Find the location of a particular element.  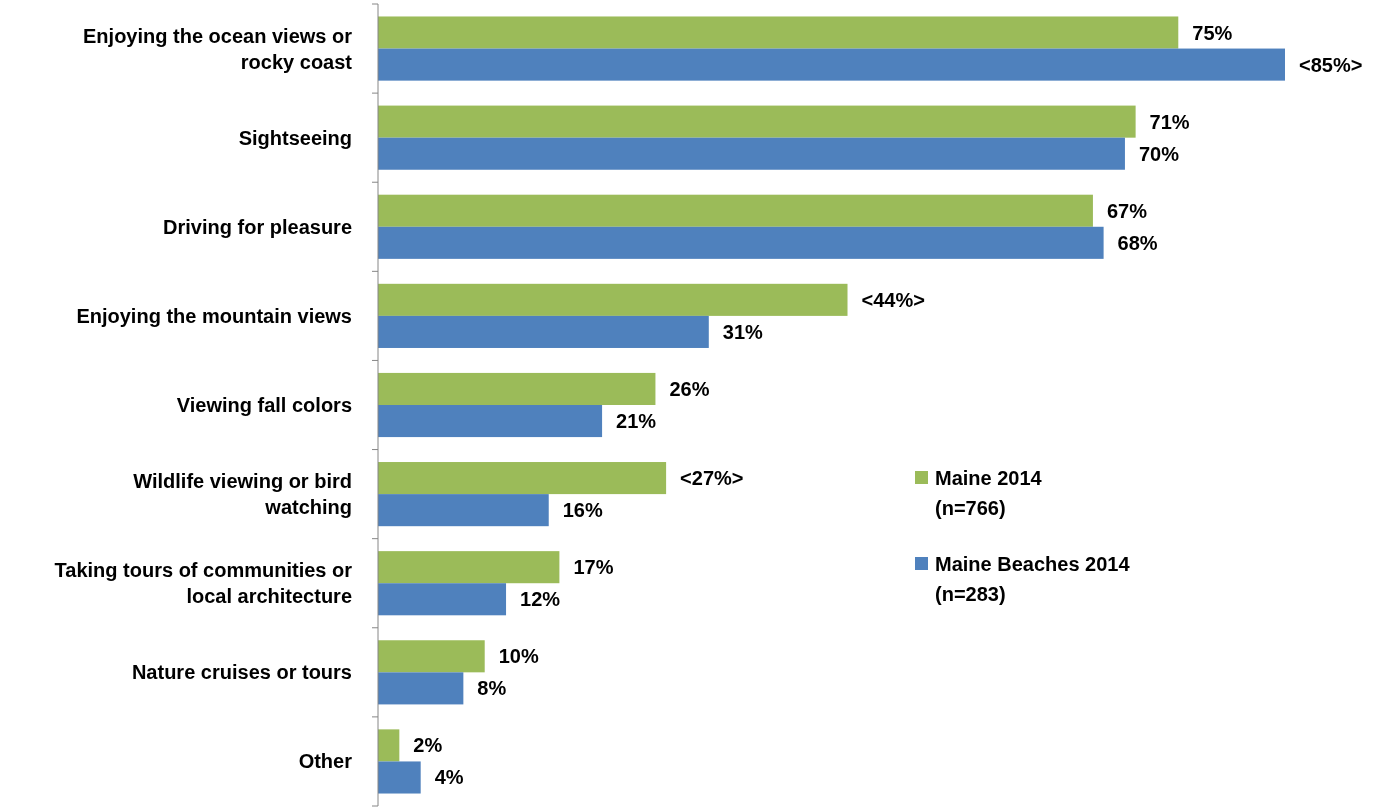

y-tick-label: Other is located at coordinates (325, 761).